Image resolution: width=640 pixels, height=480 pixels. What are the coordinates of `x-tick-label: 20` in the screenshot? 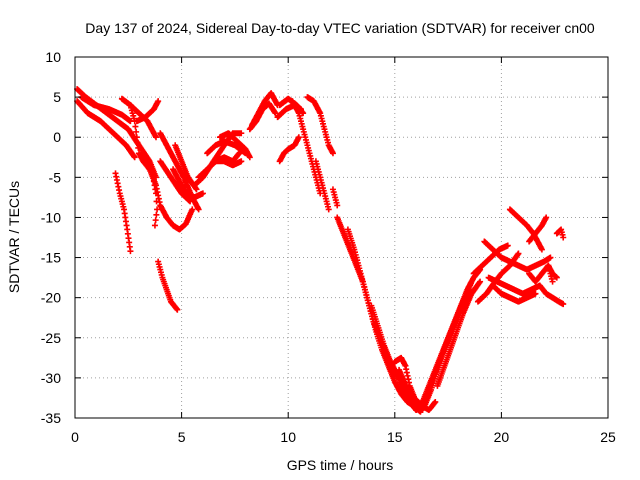 It's located at (502, 437).